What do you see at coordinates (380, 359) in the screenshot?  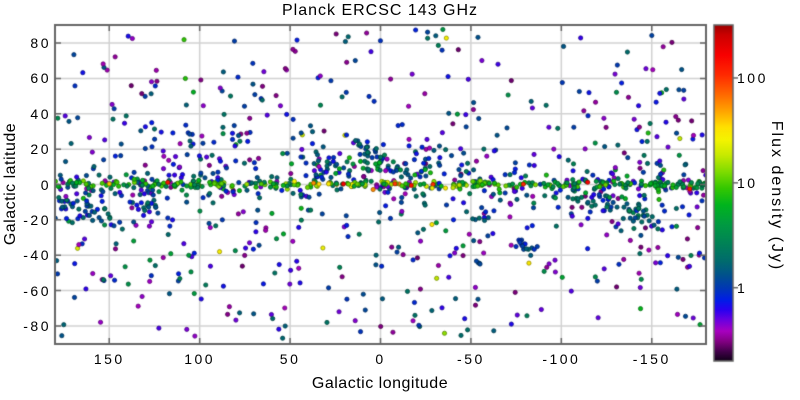 I see `x-tick-label: 0` at bounding box center [380, 359].